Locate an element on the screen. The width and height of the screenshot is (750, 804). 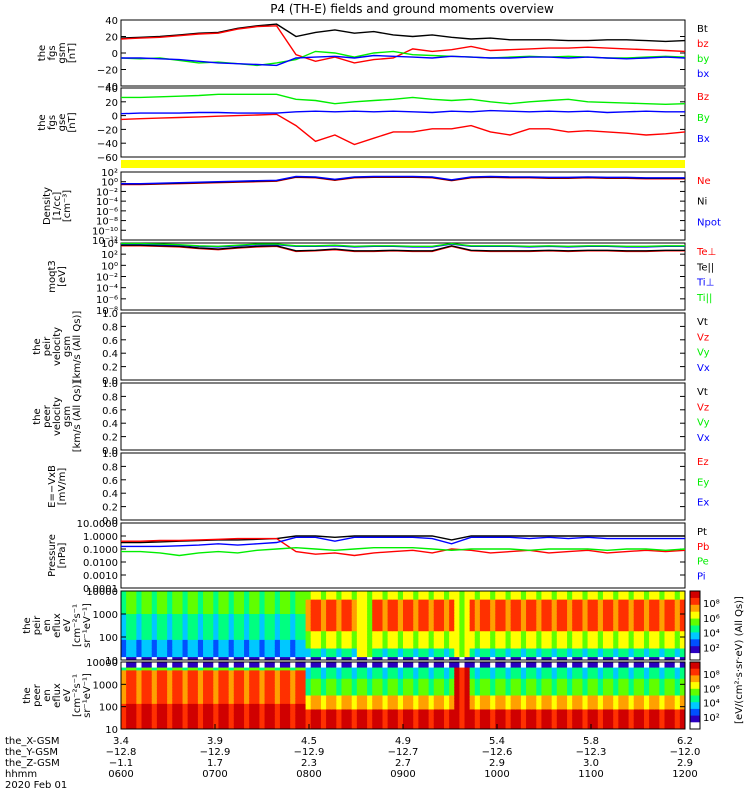
y-tick-label: 0.2 is located at coordinates (110, 368).